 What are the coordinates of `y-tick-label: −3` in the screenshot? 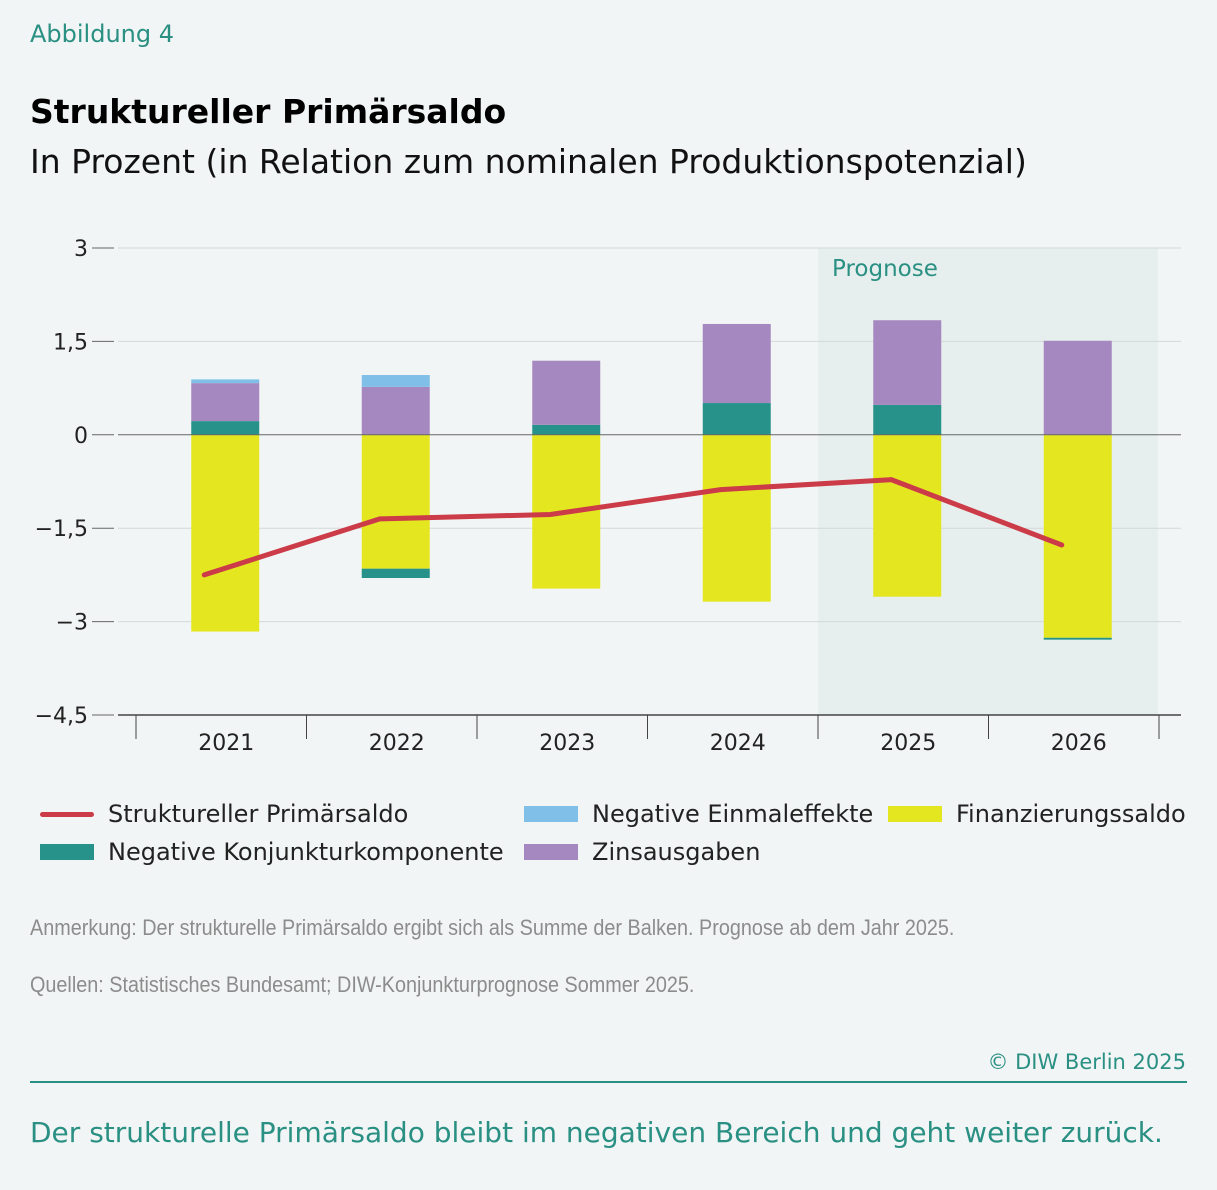 It's located at (72, 623).